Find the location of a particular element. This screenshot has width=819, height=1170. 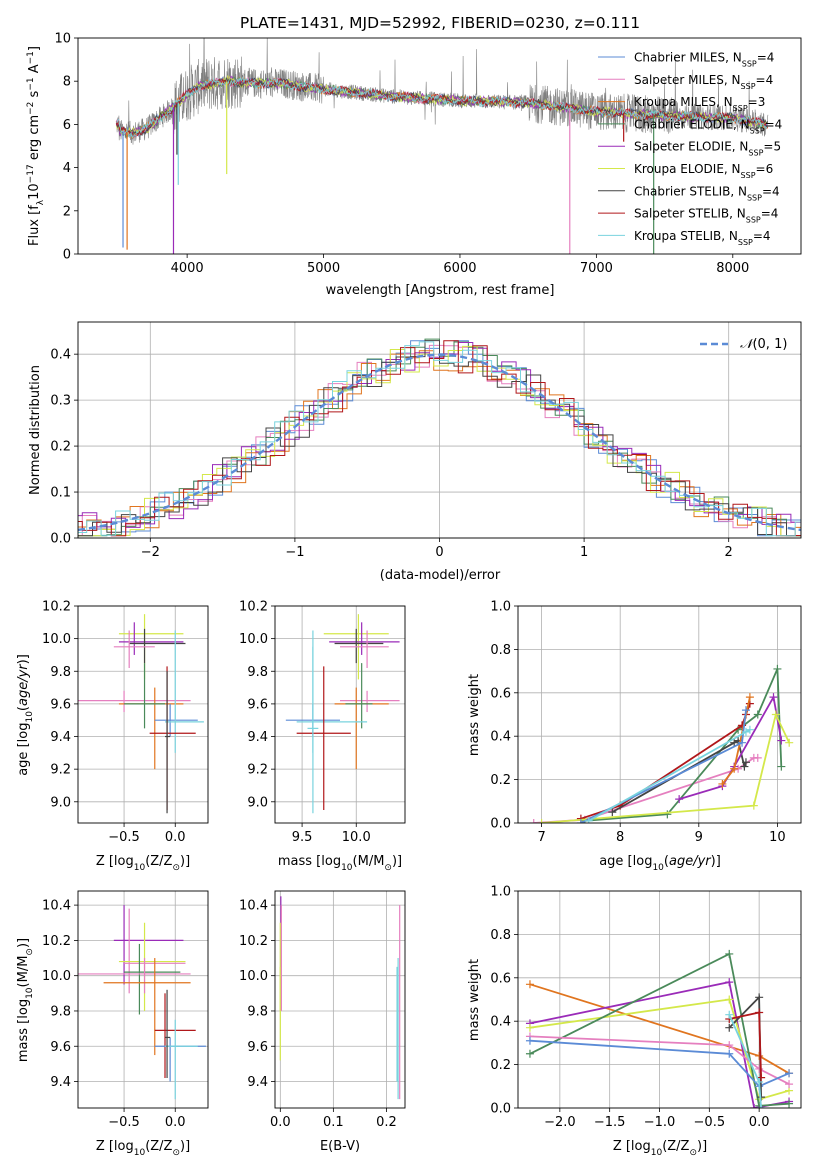

legend-label: Chabrier ELODIE, NSSP=4 is located at coordinates (708, 126).